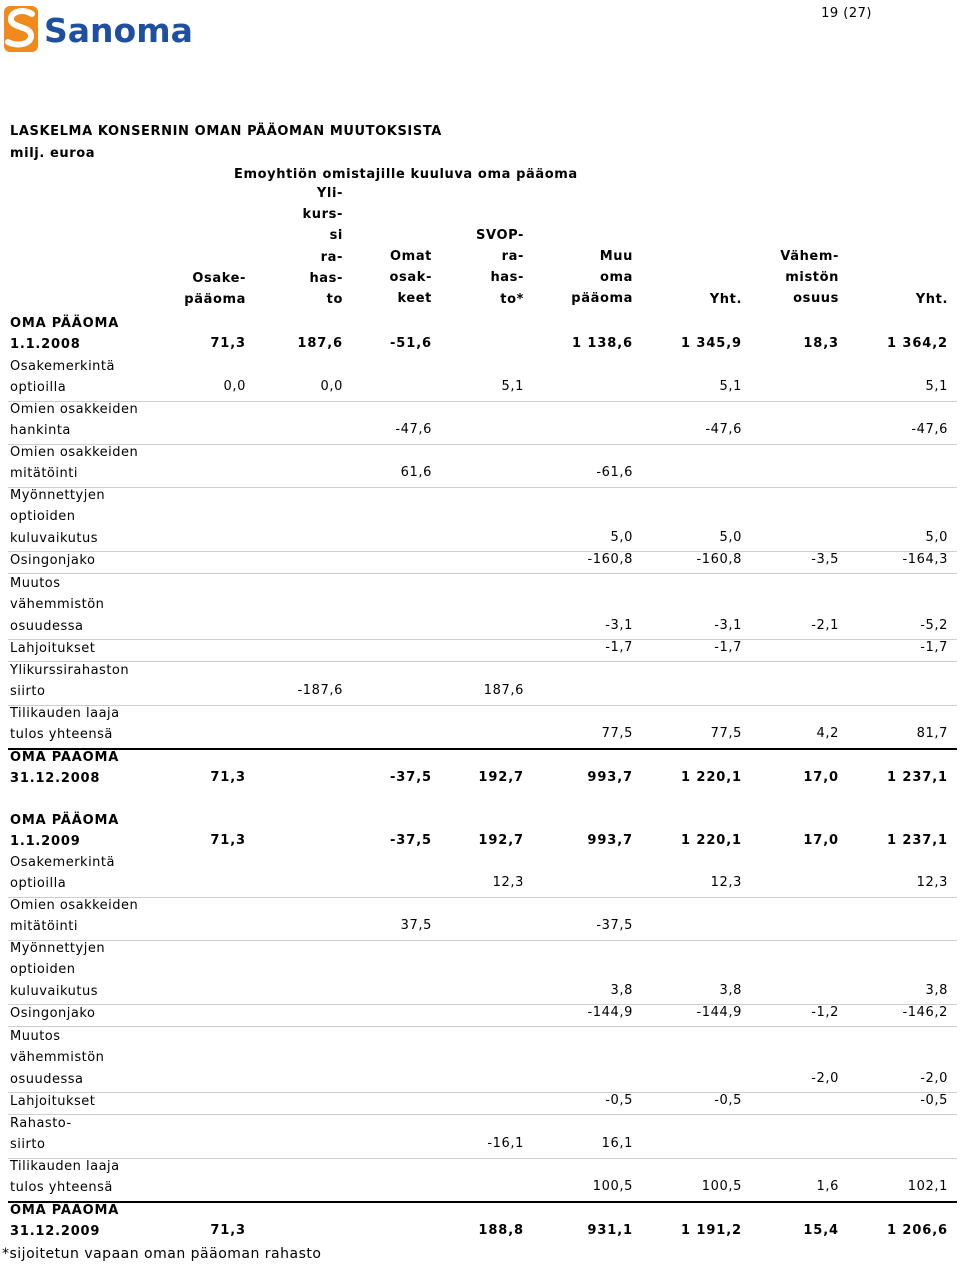 This screenshot has height=1267, width=960. I want to click on page-number: 19 (27), so click(846, 13).